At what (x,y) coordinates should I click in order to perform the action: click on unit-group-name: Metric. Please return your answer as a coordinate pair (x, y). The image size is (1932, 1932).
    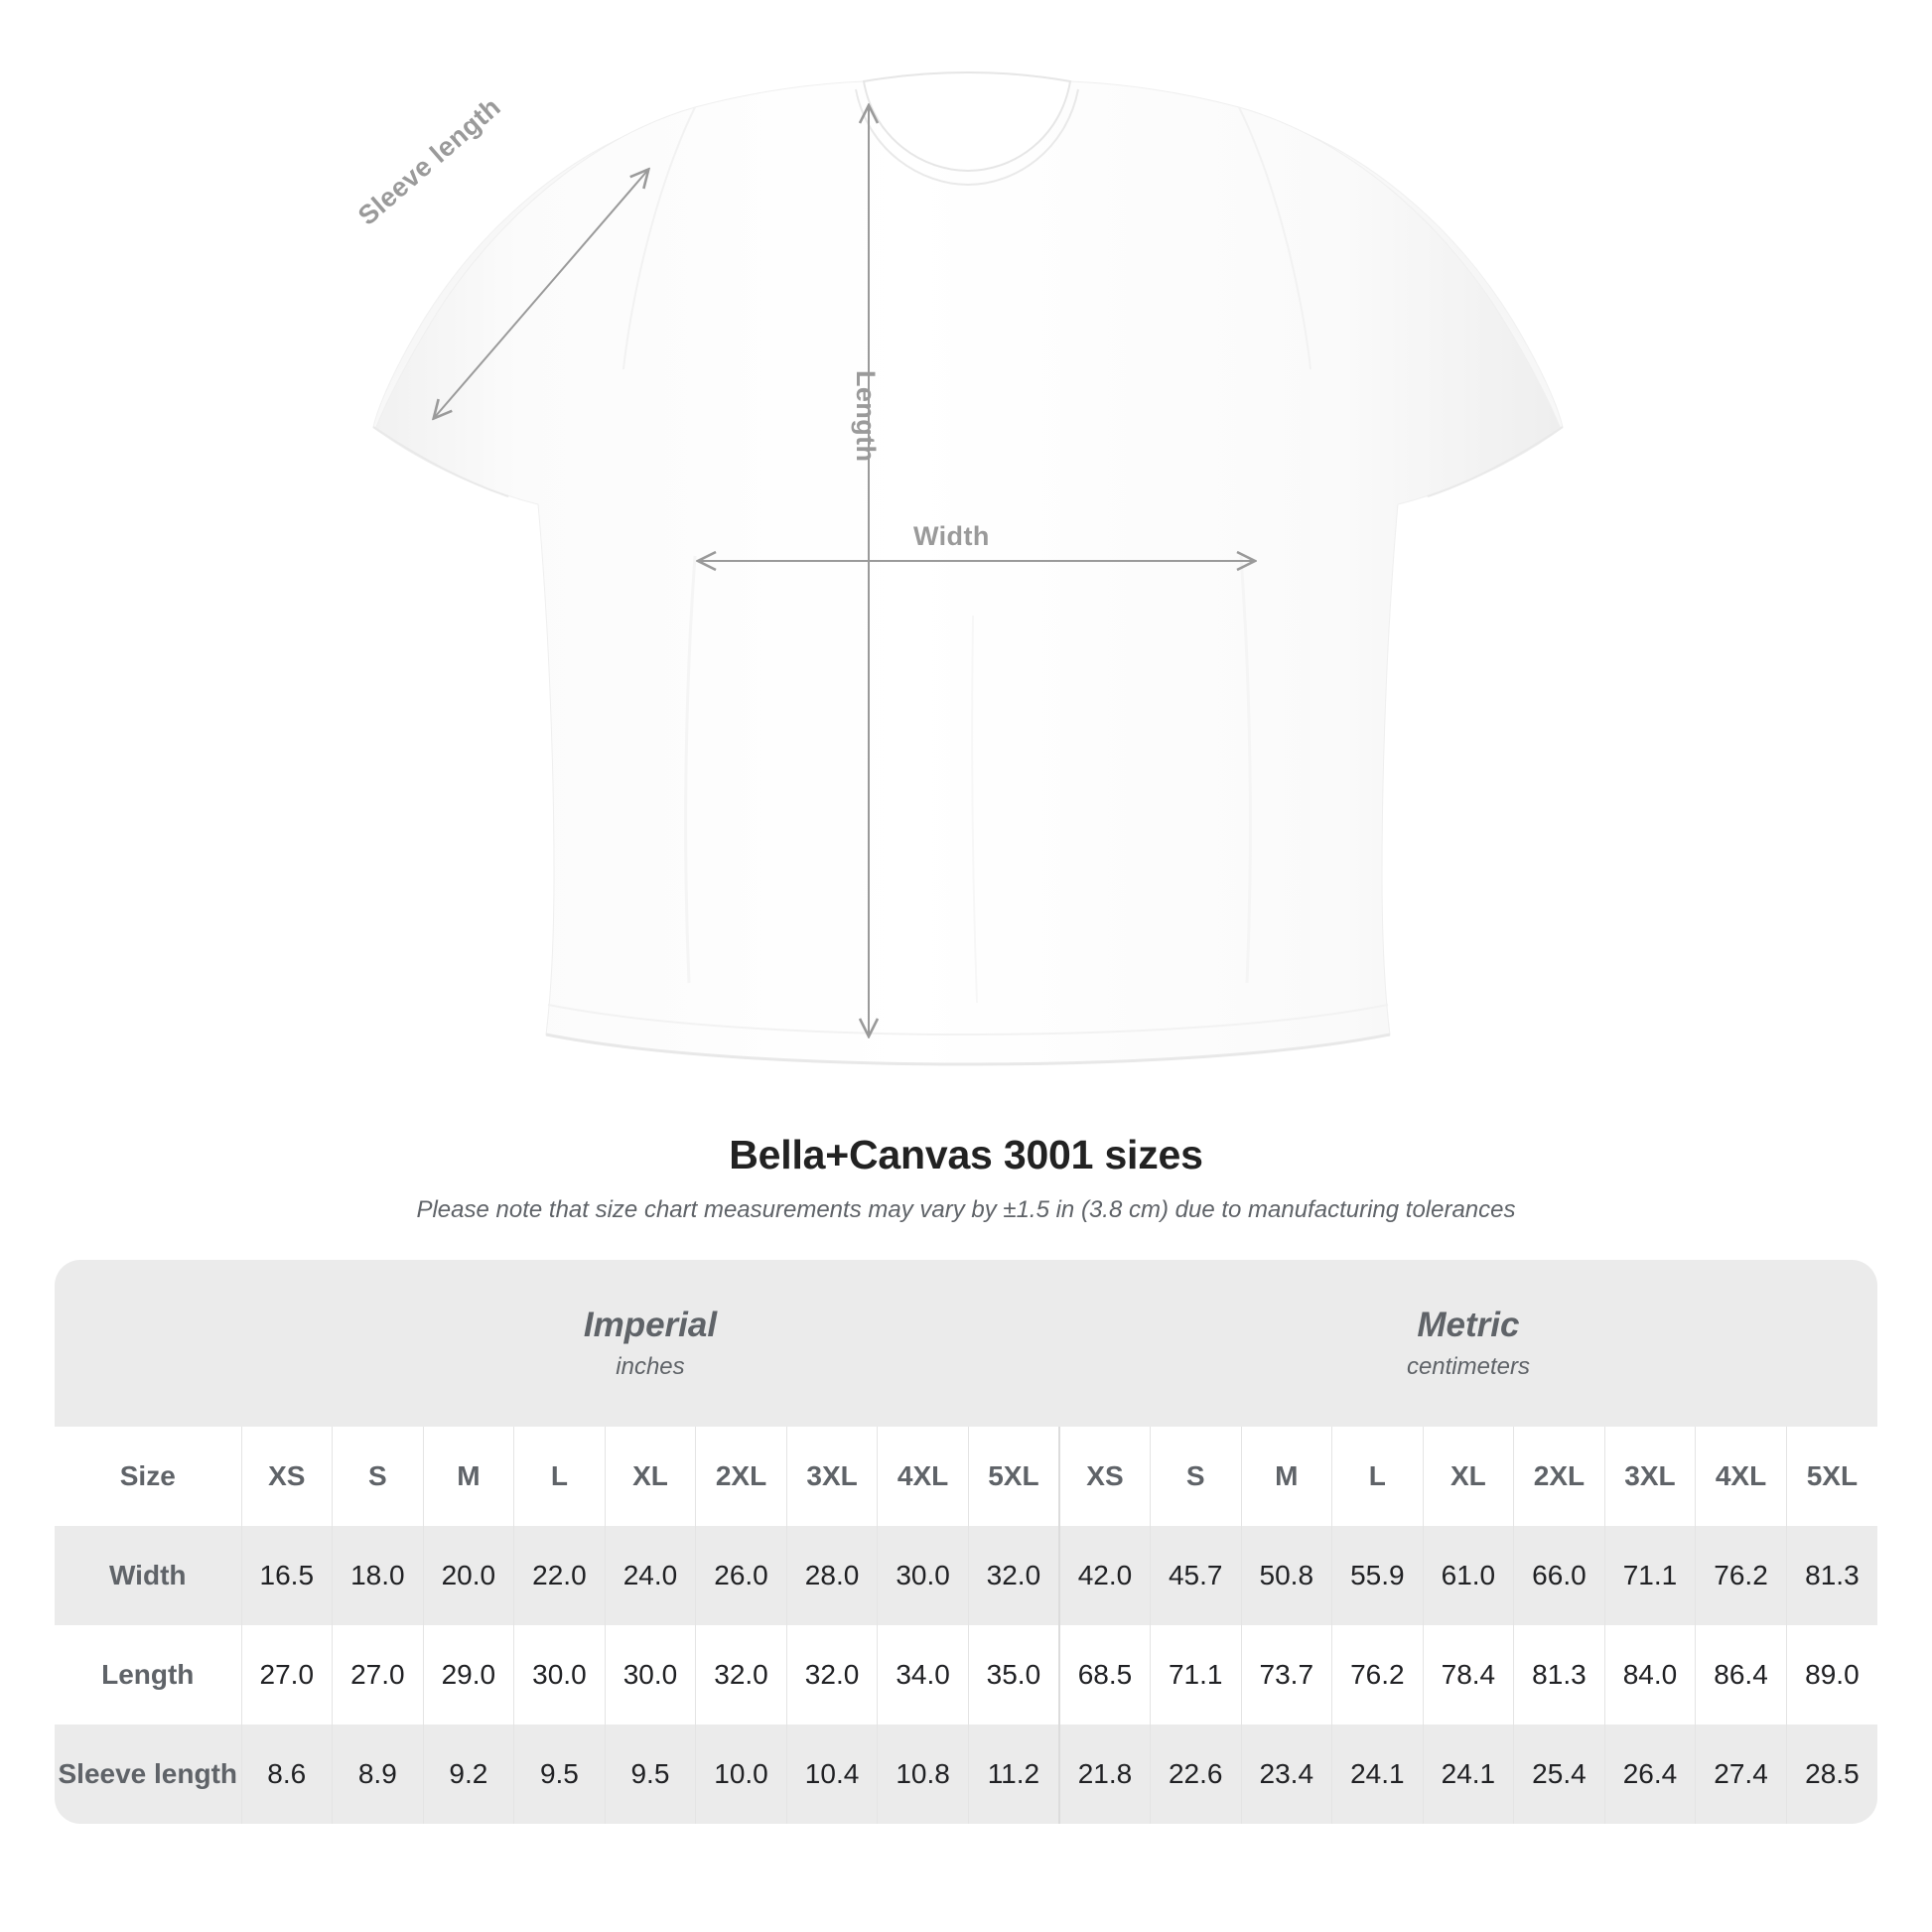
    Looking at the image, I should click on (1469, 1324).